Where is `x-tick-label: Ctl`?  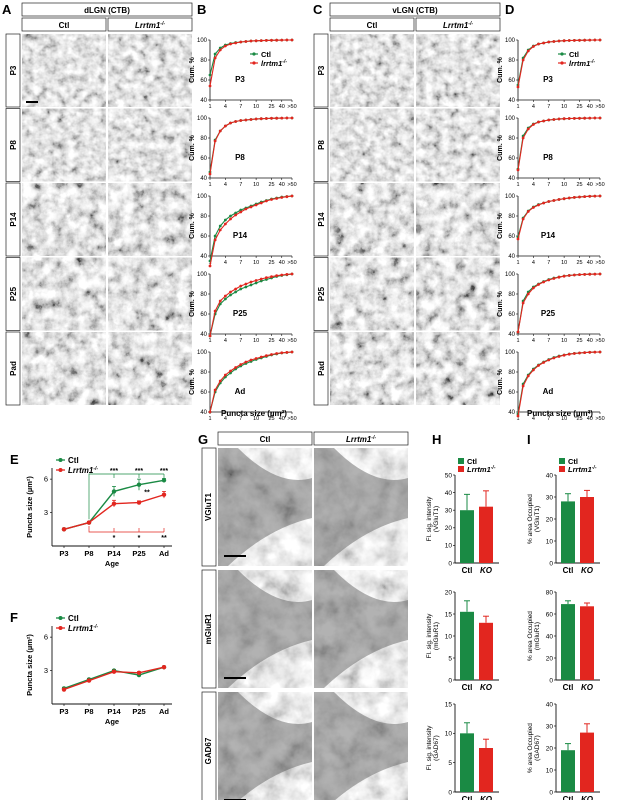
x-tick-label: Ctl is located at coordinates (568, 797).